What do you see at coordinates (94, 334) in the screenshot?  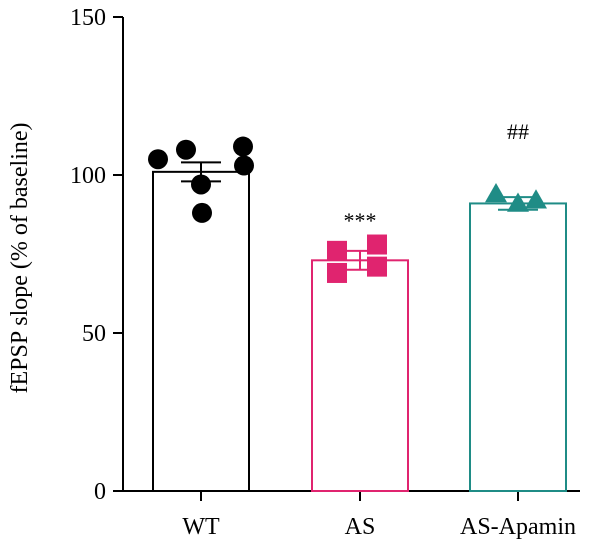 I see `y-tick-label: 50` at bounding box center [94, 334].